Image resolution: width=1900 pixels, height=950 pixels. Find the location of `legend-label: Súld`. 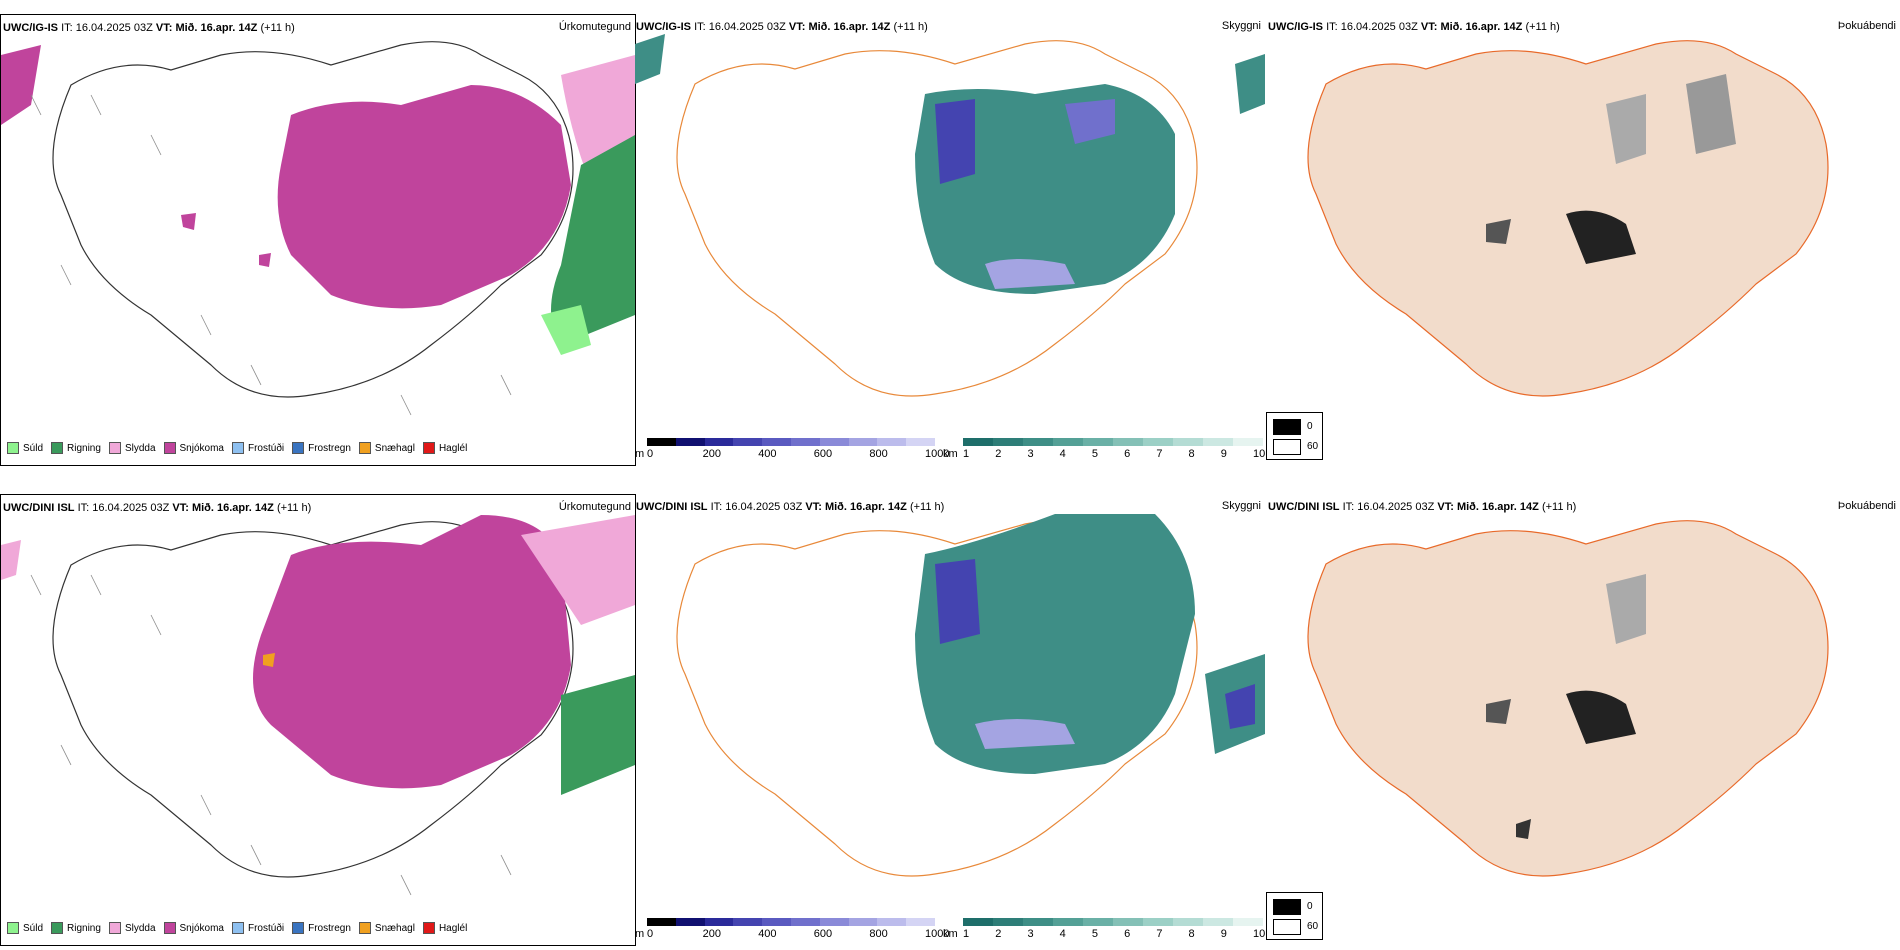

legend-label: Súld is located at coordinates (33, 928).